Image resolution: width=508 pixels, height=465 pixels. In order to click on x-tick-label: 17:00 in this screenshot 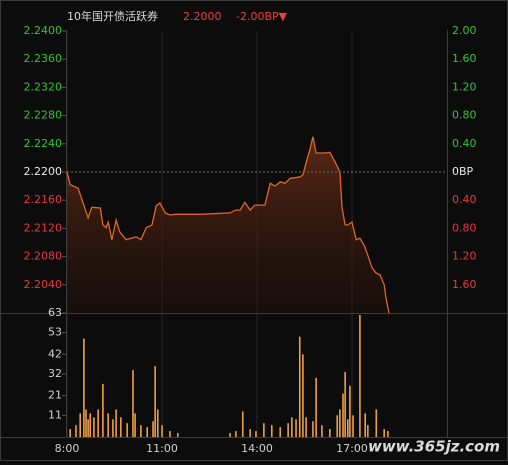, I will do `click(352, 448)`.